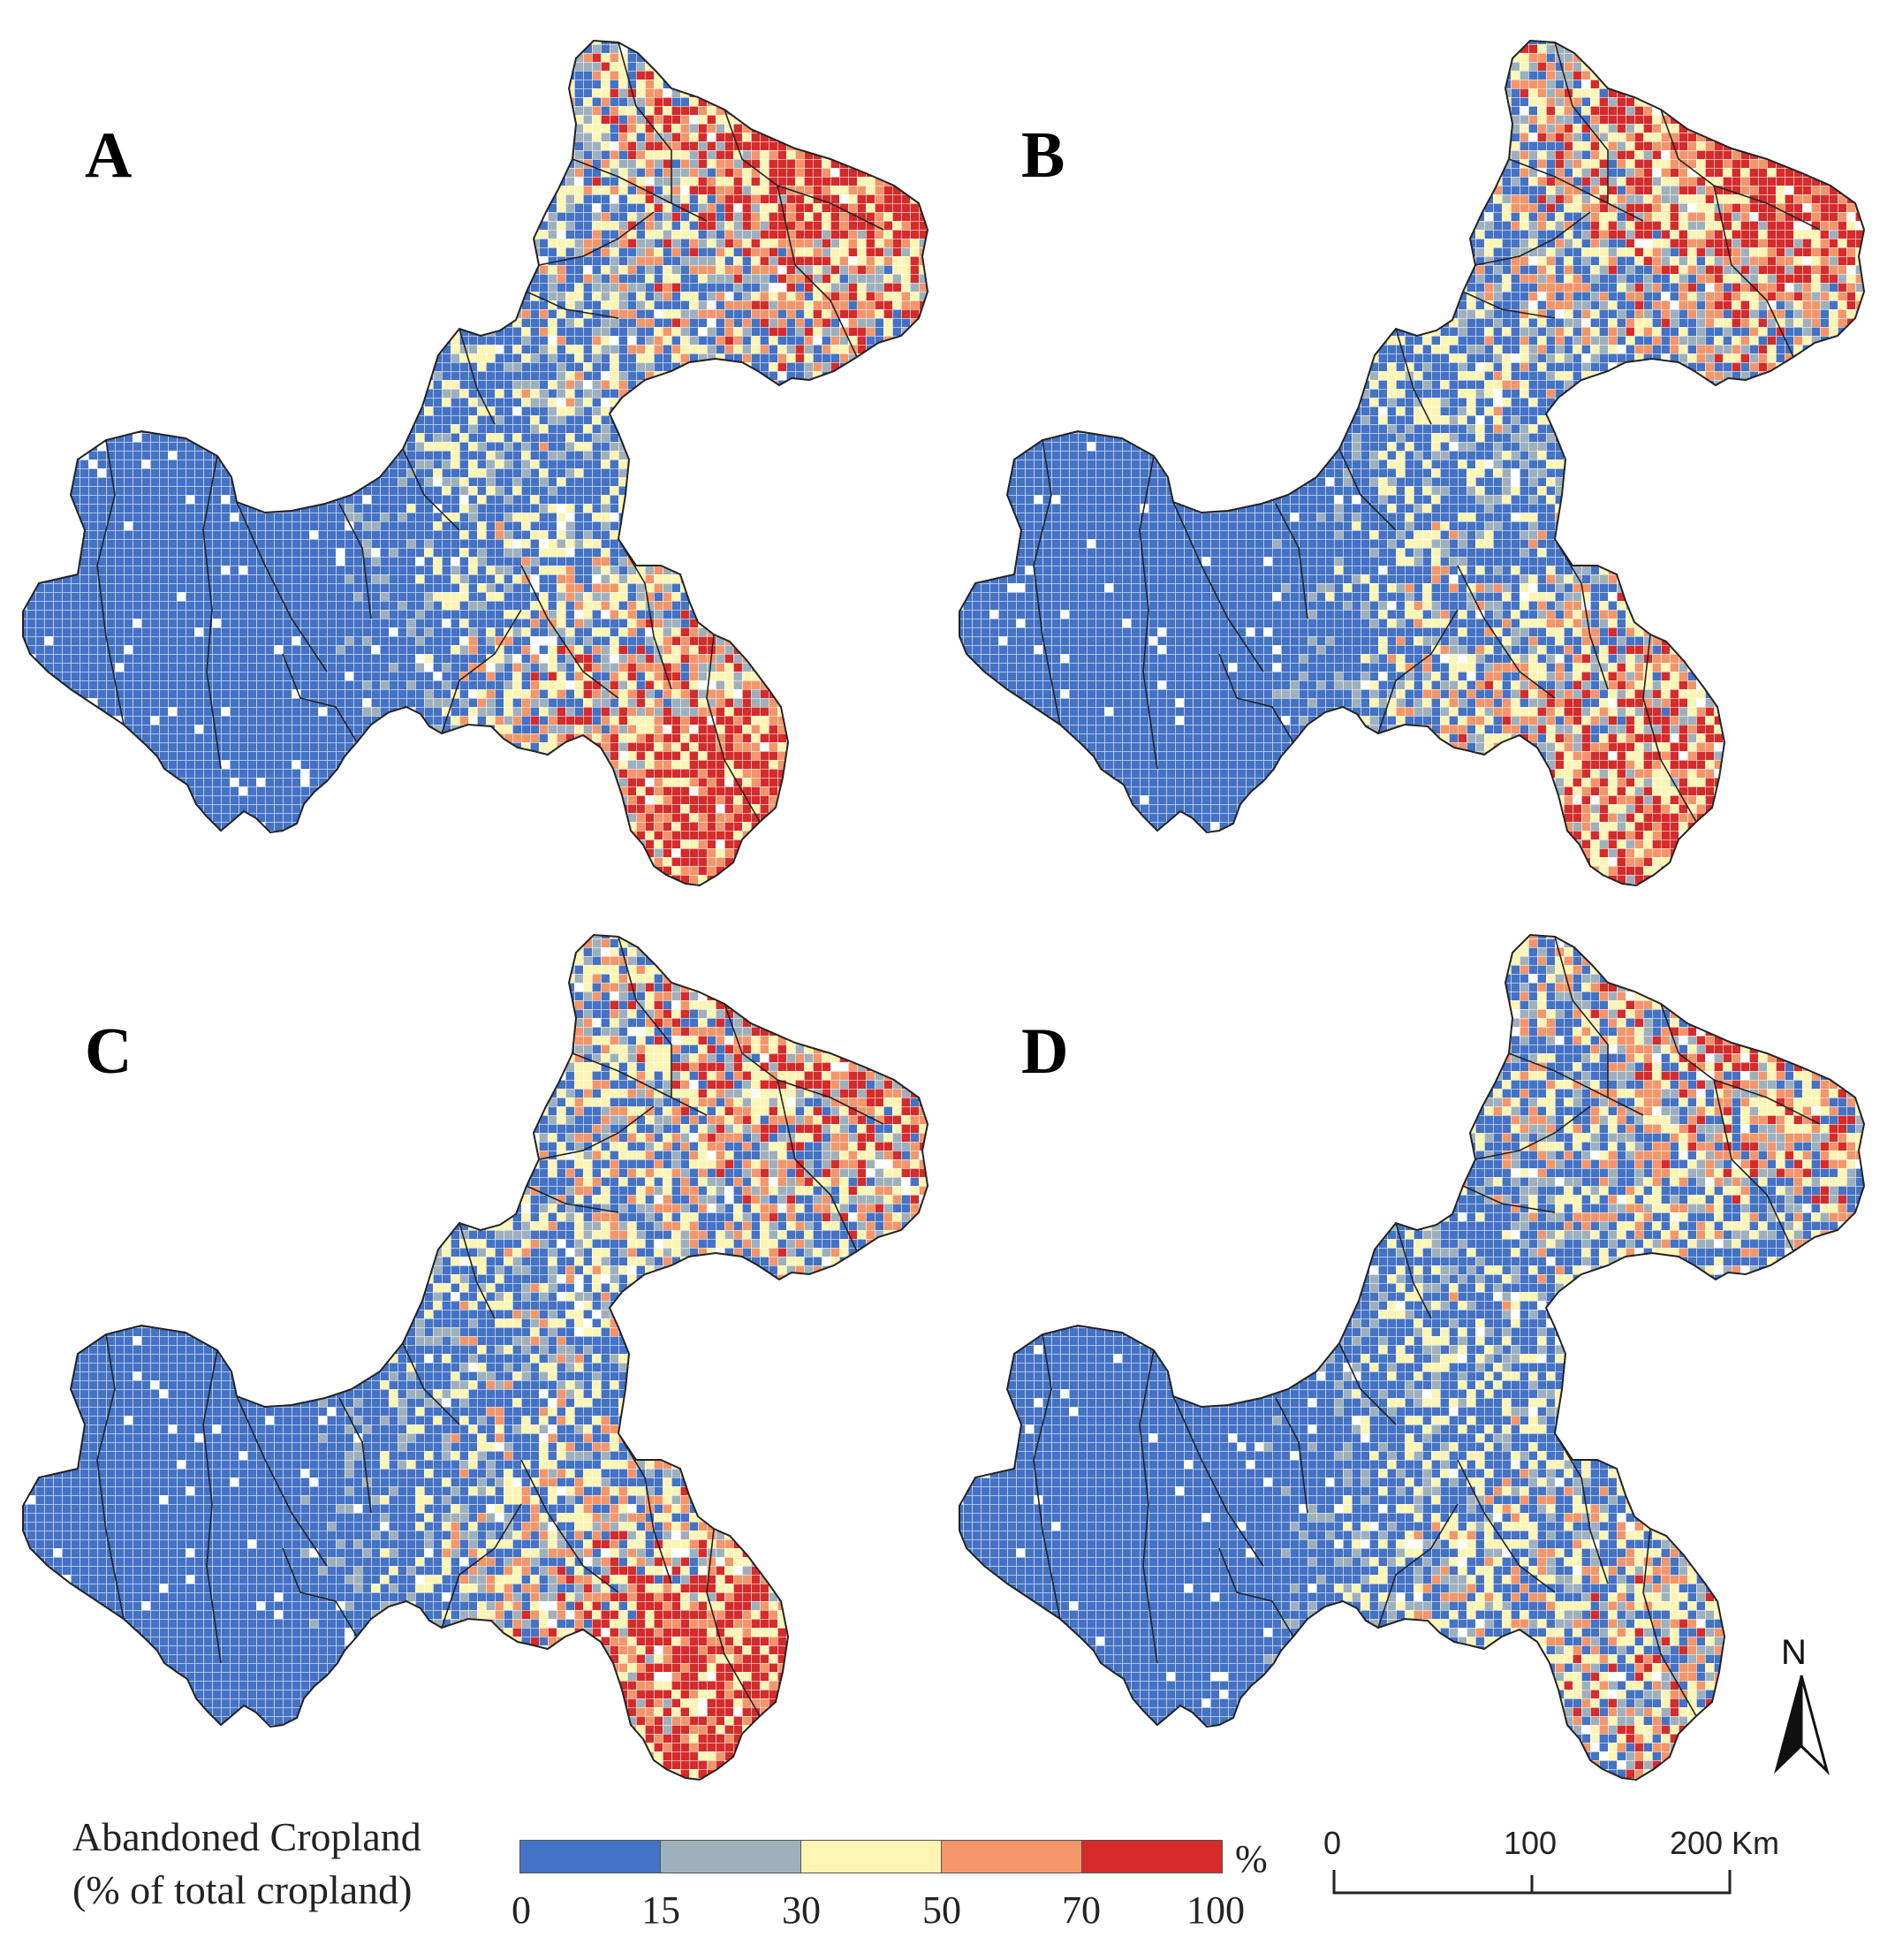  Describe the element at coordinates (1530, 1843) in the screenshot. I see `scale-label-100: 100` at that location.